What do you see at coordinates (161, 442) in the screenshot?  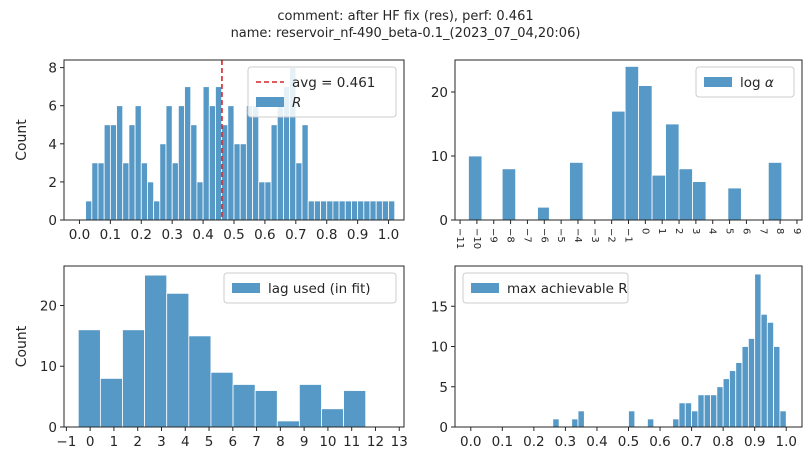 I see `xtick-label-lag: 3` at bounding box center [161, 442].